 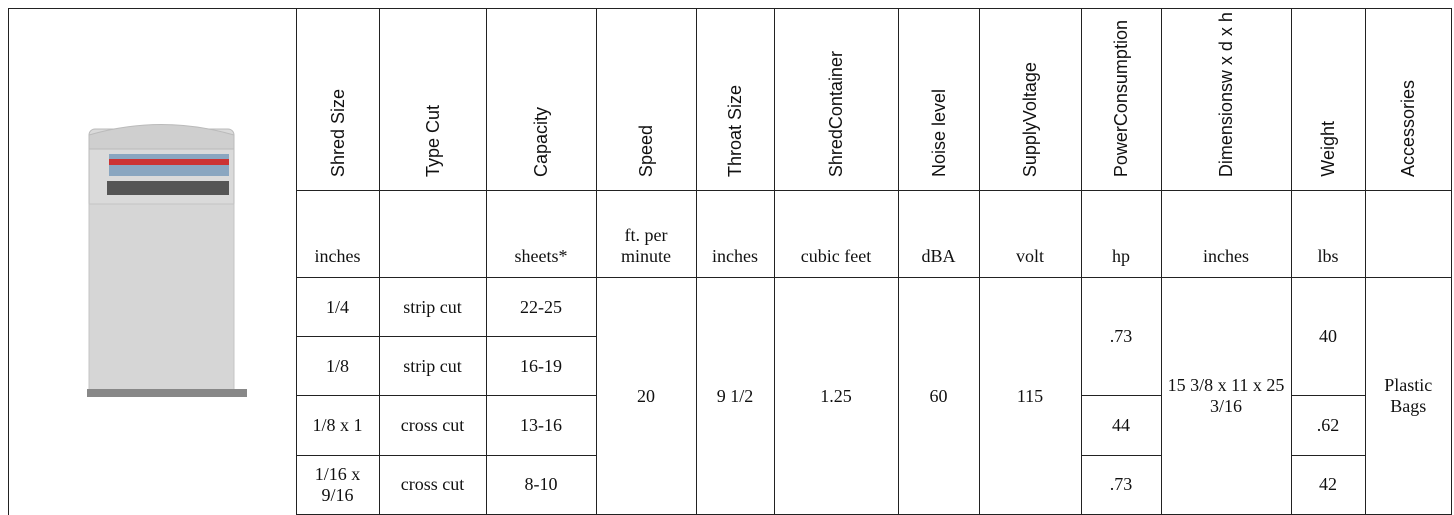 I want to click on capacity: 16-19, so click(x=540, y=366).